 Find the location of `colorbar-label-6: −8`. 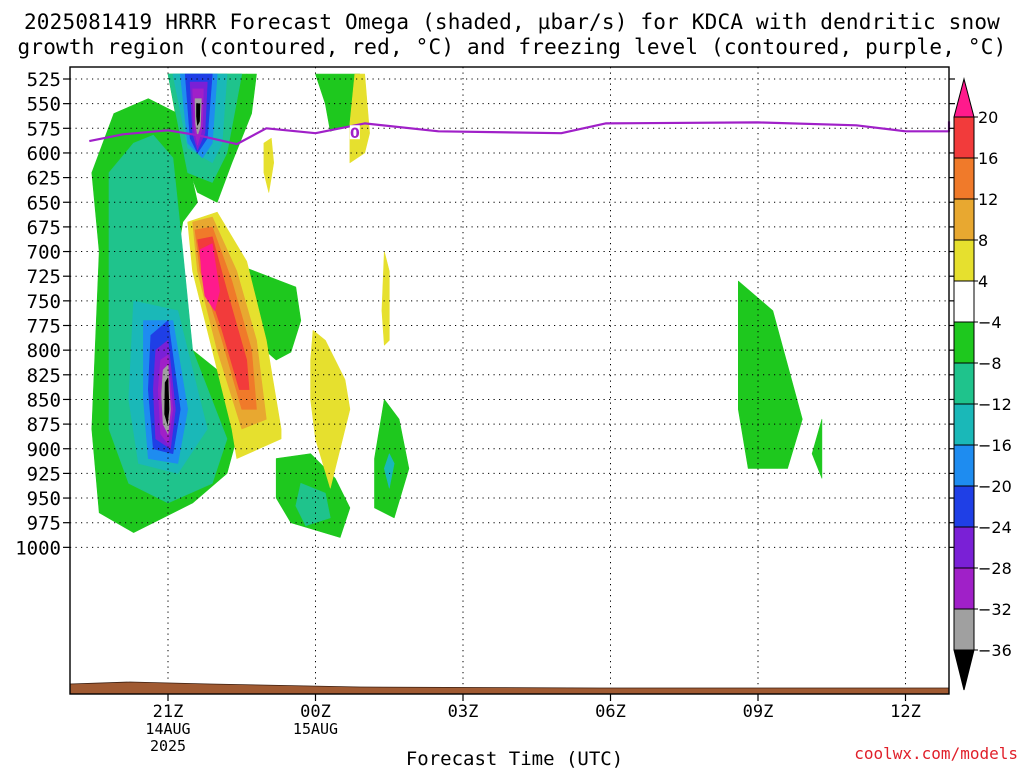

colorbar-label-6: −8 is located at coordinates (990, 363).